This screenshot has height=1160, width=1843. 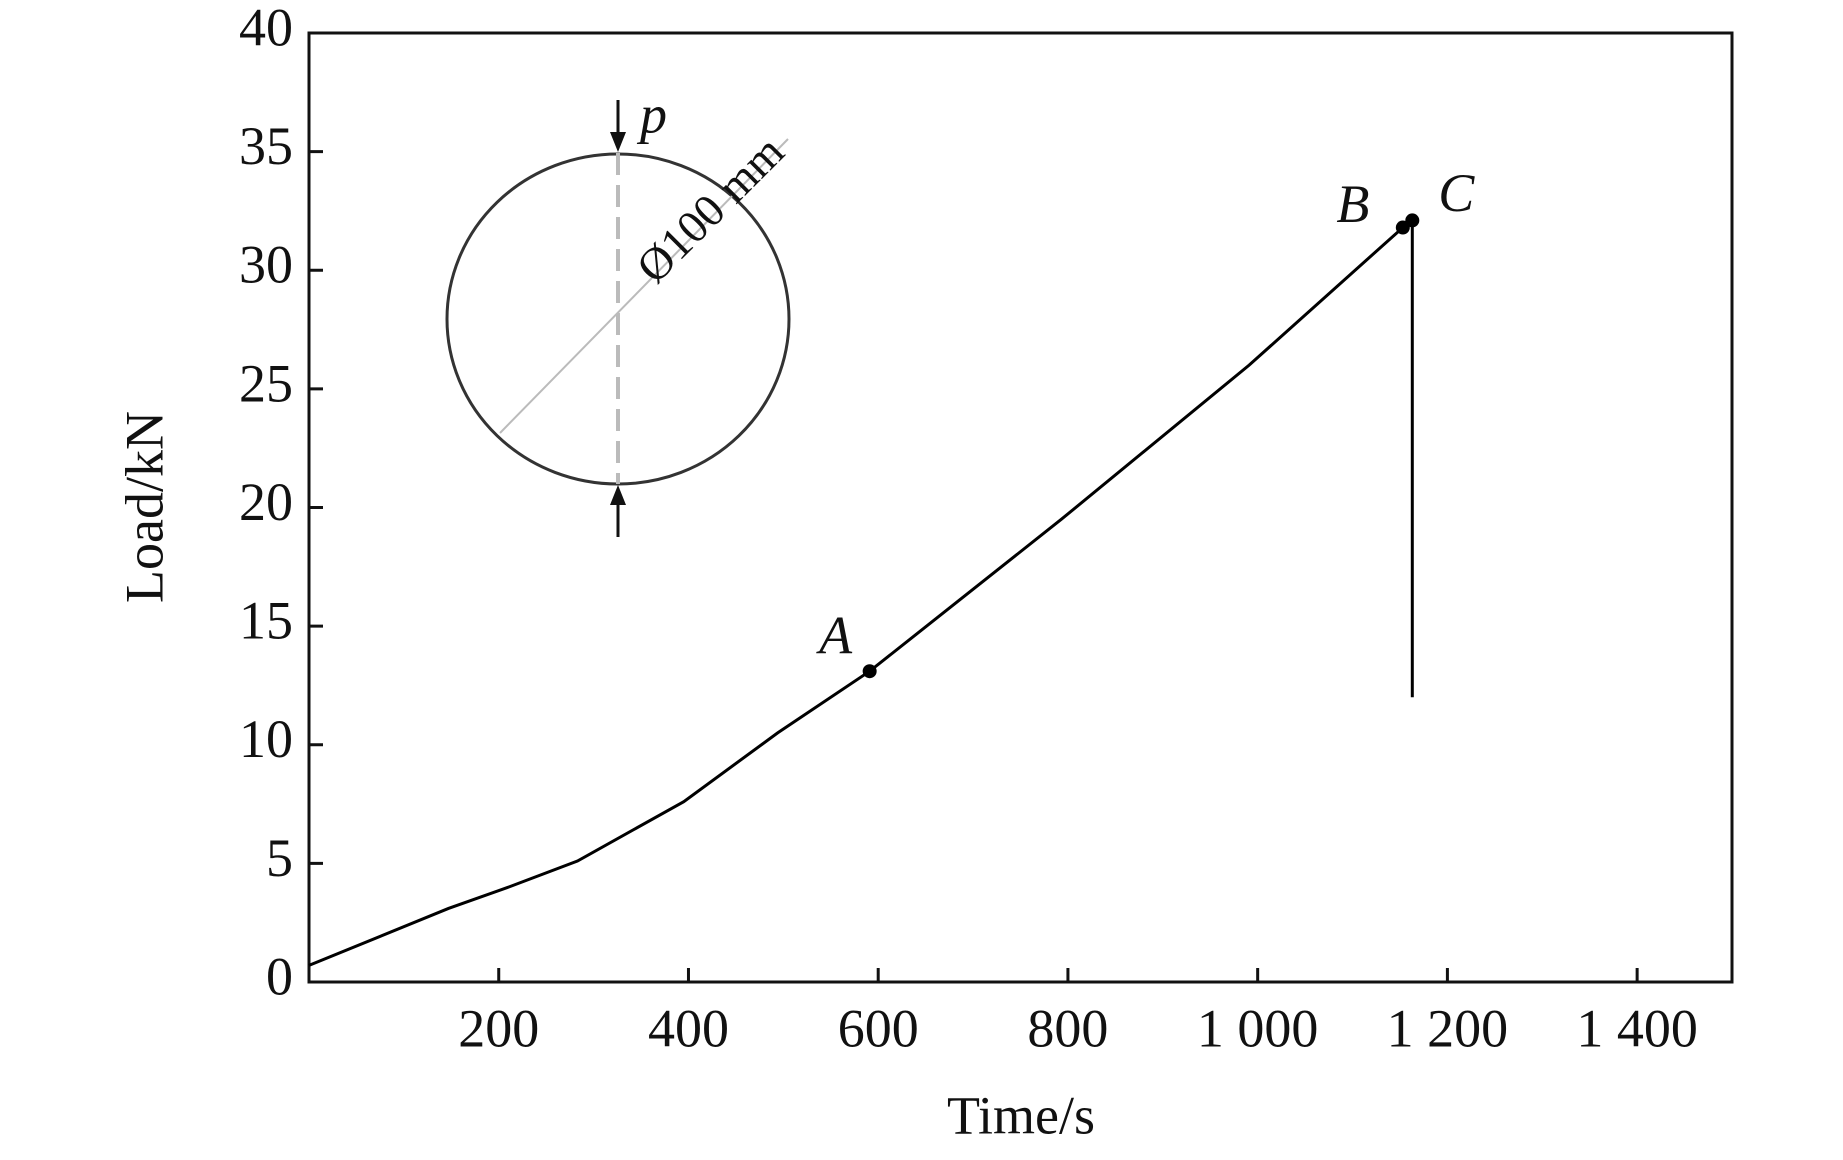 What do you see at coordinates (1448, 1028) in the screenshot?
I see `x-tick-label: 1 200` at bounding box center [1448, 1028].